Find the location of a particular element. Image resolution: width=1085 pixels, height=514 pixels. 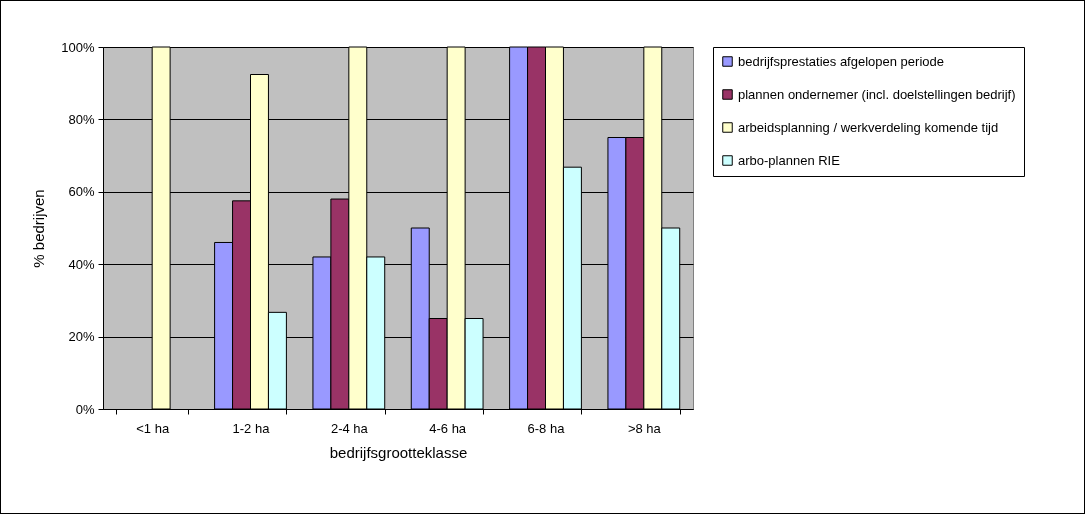

y-tick-label: 0% is located at coordinates (85, 409).